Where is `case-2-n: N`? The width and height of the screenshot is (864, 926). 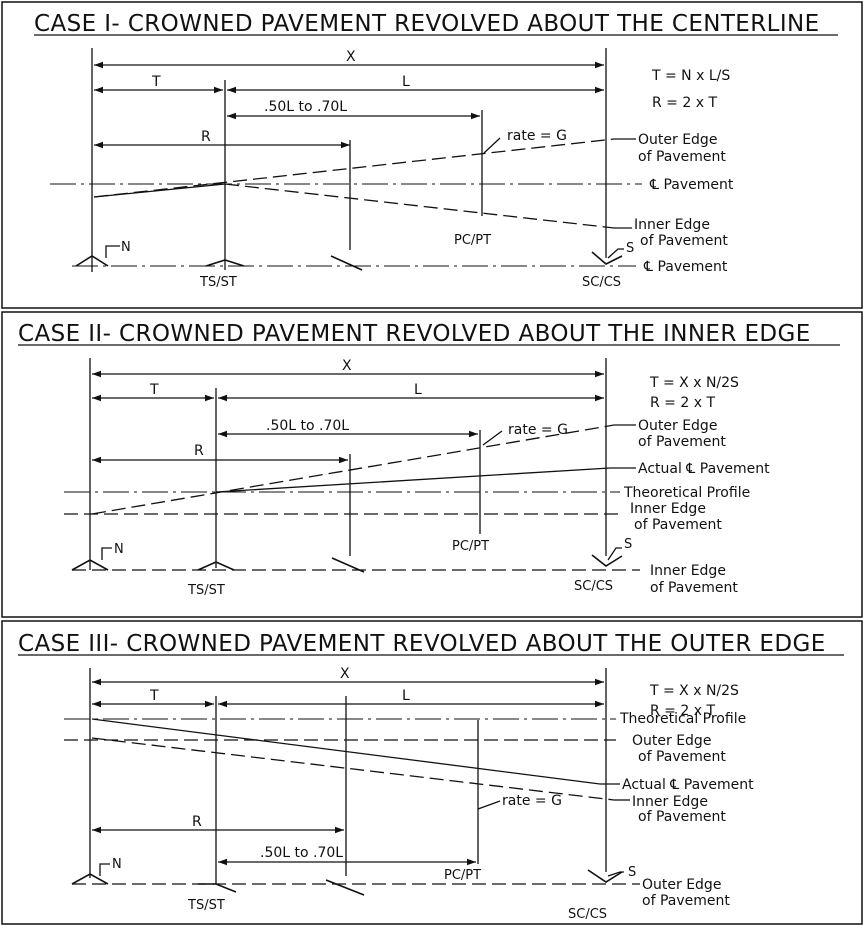
case-2-n: N is located at coordinates (119, 549).